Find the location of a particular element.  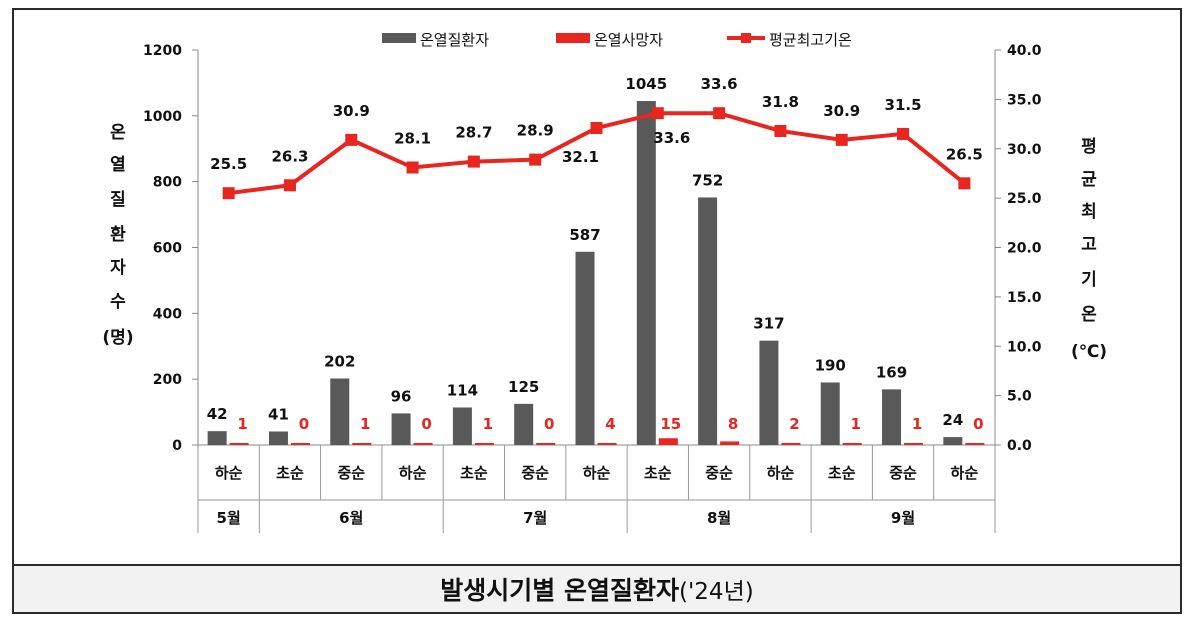

right-axis-label-char: (℃) is located at coordinates (1089, 352).